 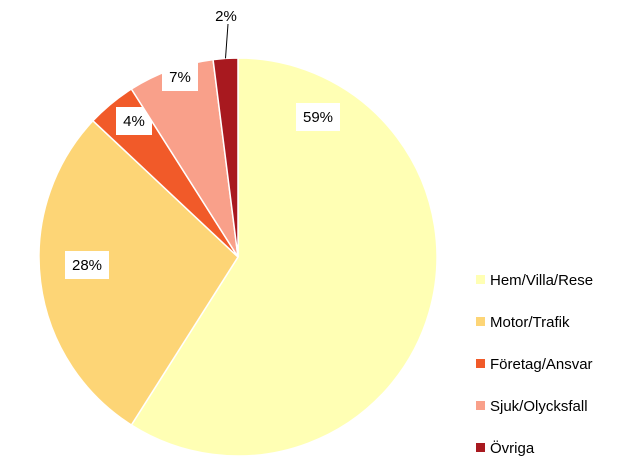 What do you see at coordinates (541, 280) in the screenshot?
I see `legend-label: Hem/Villa/Rese` at bounding box center [541, 280].